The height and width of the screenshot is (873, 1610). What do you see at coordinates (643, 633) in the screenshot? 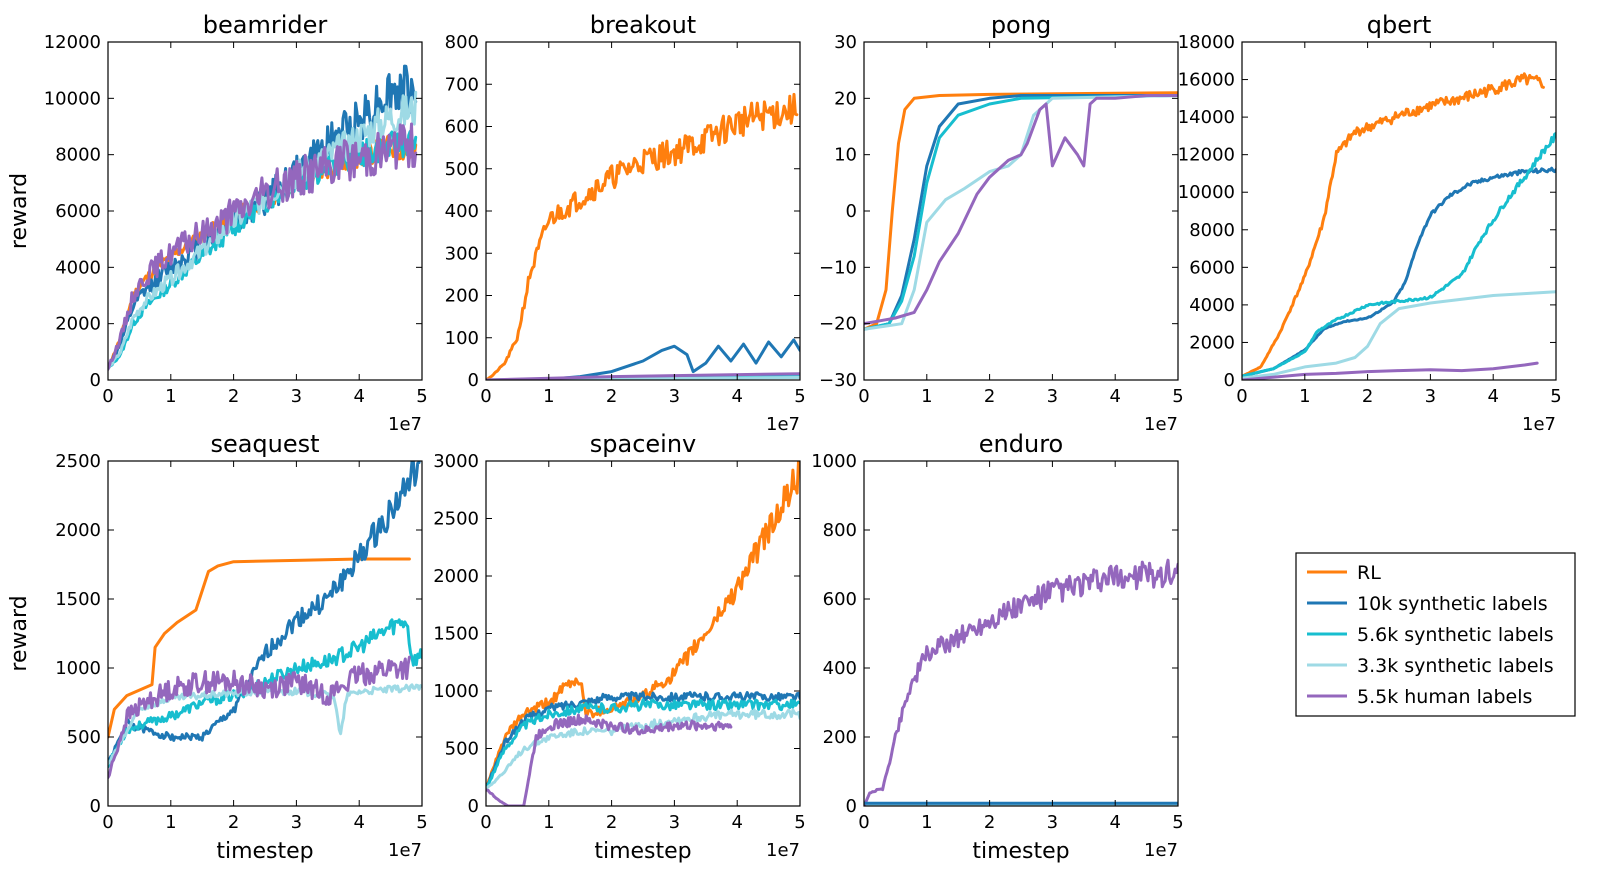
I see `series-group-spaceinv` at bounding box center [643, 633].